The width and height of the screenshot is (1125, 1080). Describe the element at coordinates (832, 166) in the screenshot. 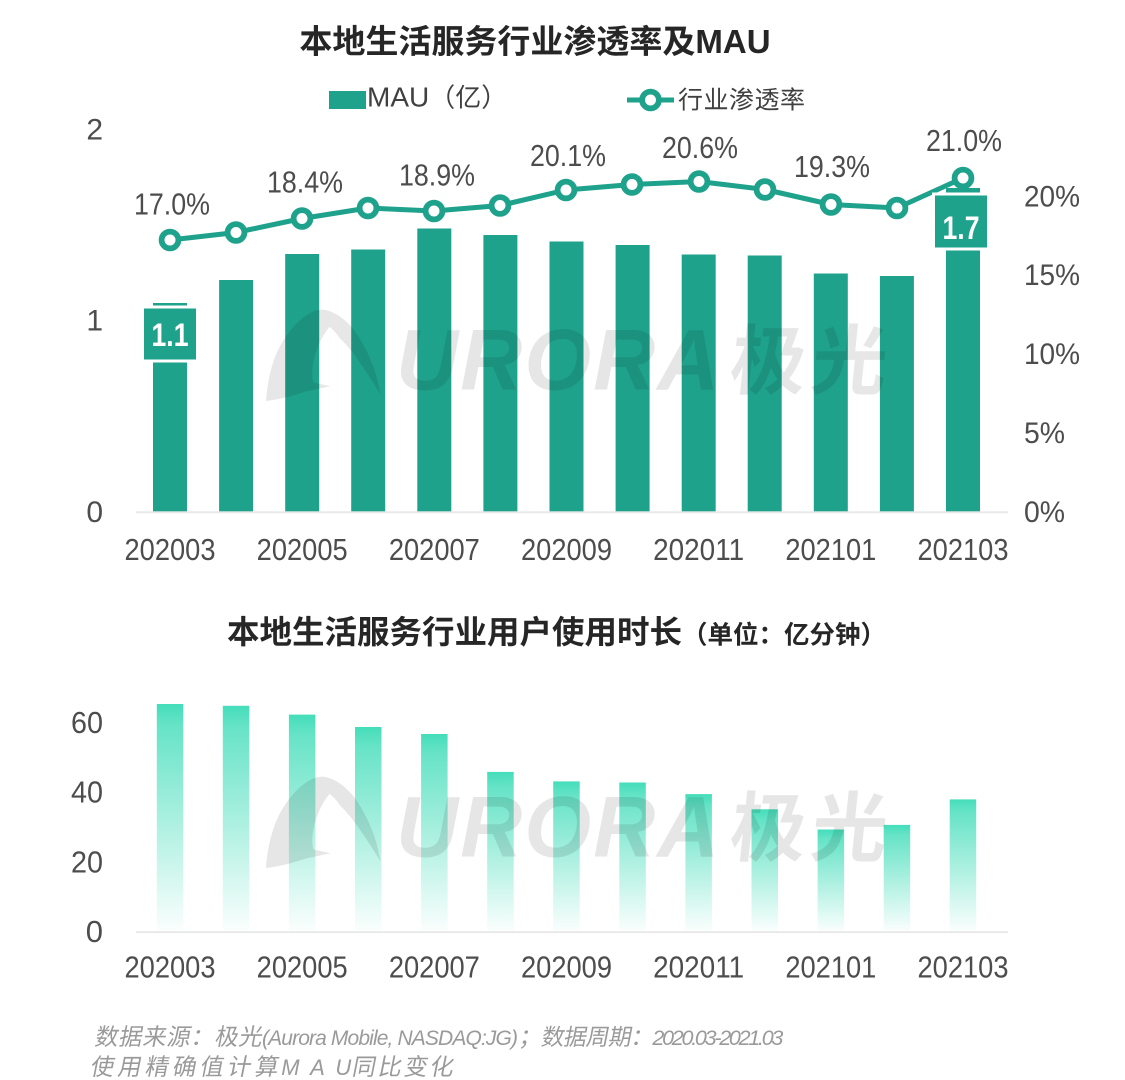

I see `svg-text: 19.3%` at that location.